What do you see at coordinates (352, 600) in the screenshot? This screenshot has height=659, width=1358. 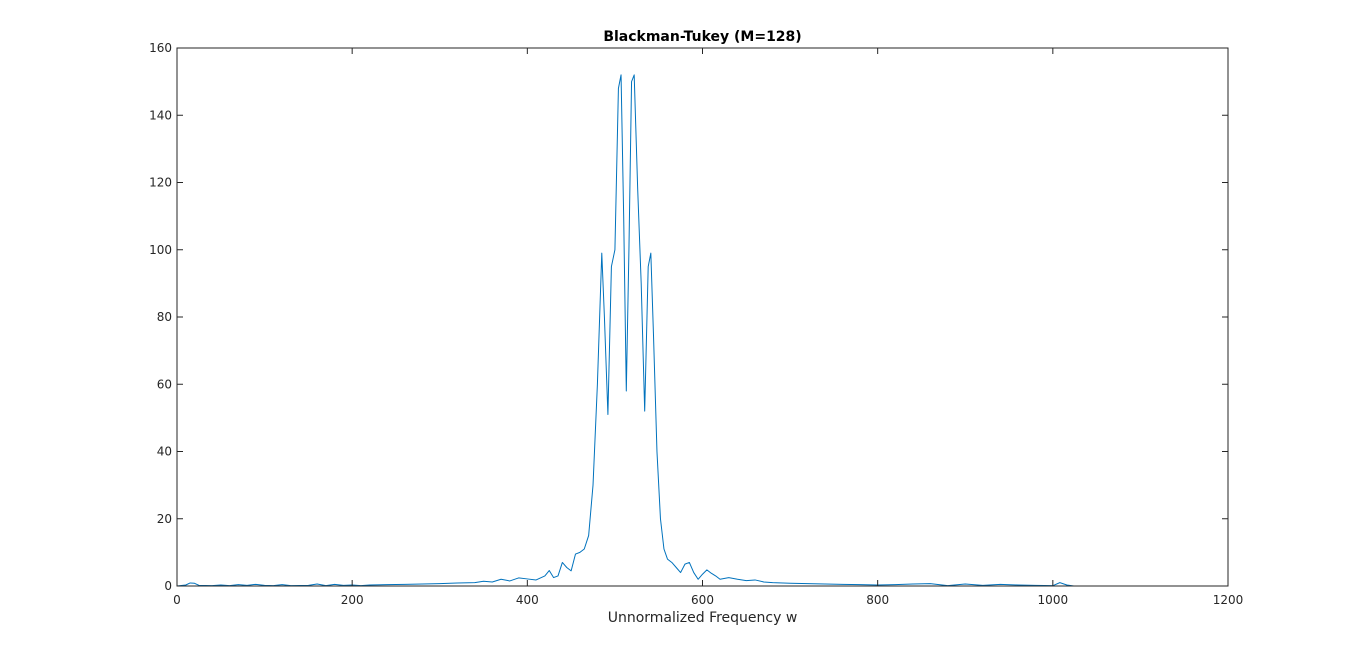 I see `x-tick-label: 200` at bounding box center [352, 600].